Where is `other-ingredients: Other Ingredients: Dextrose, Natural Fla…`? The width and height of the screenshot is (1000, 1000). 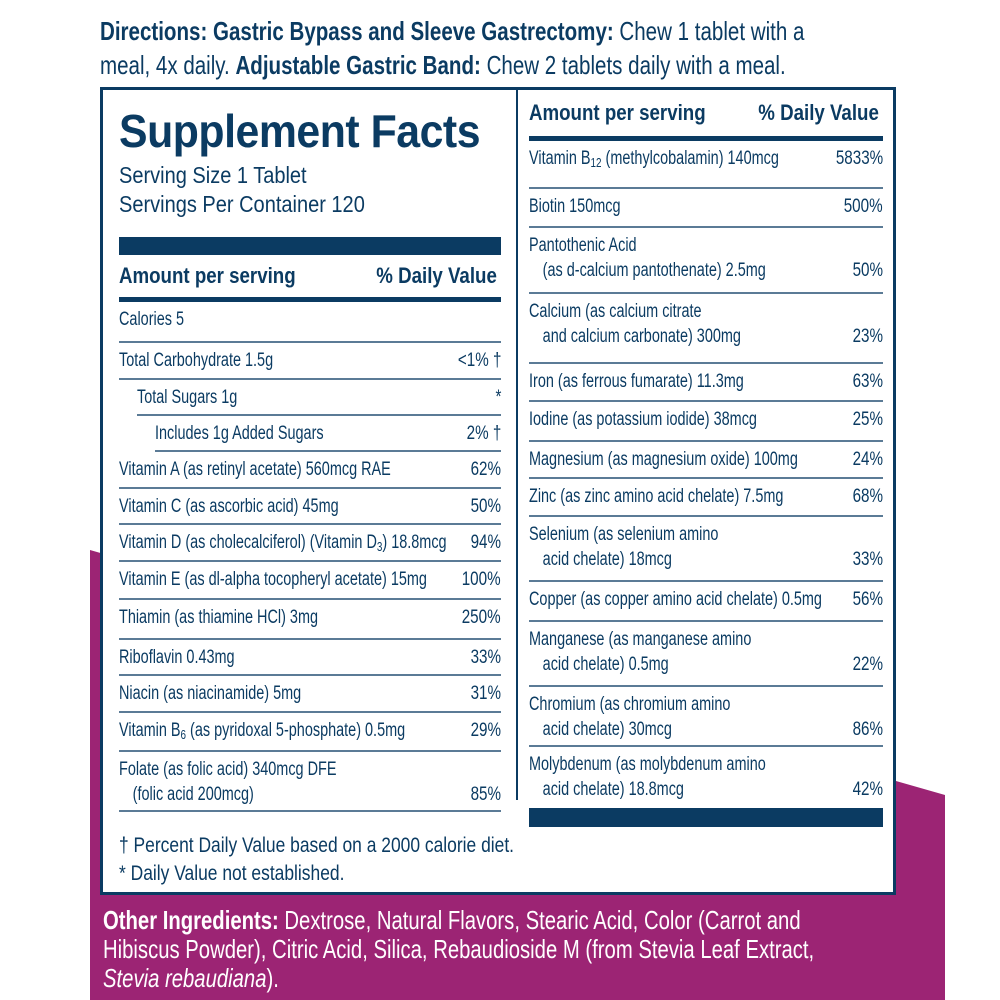 other-ingredients: Other Ingredients: Dextrose, Natural Fla… is located at coordinates (458, 949).